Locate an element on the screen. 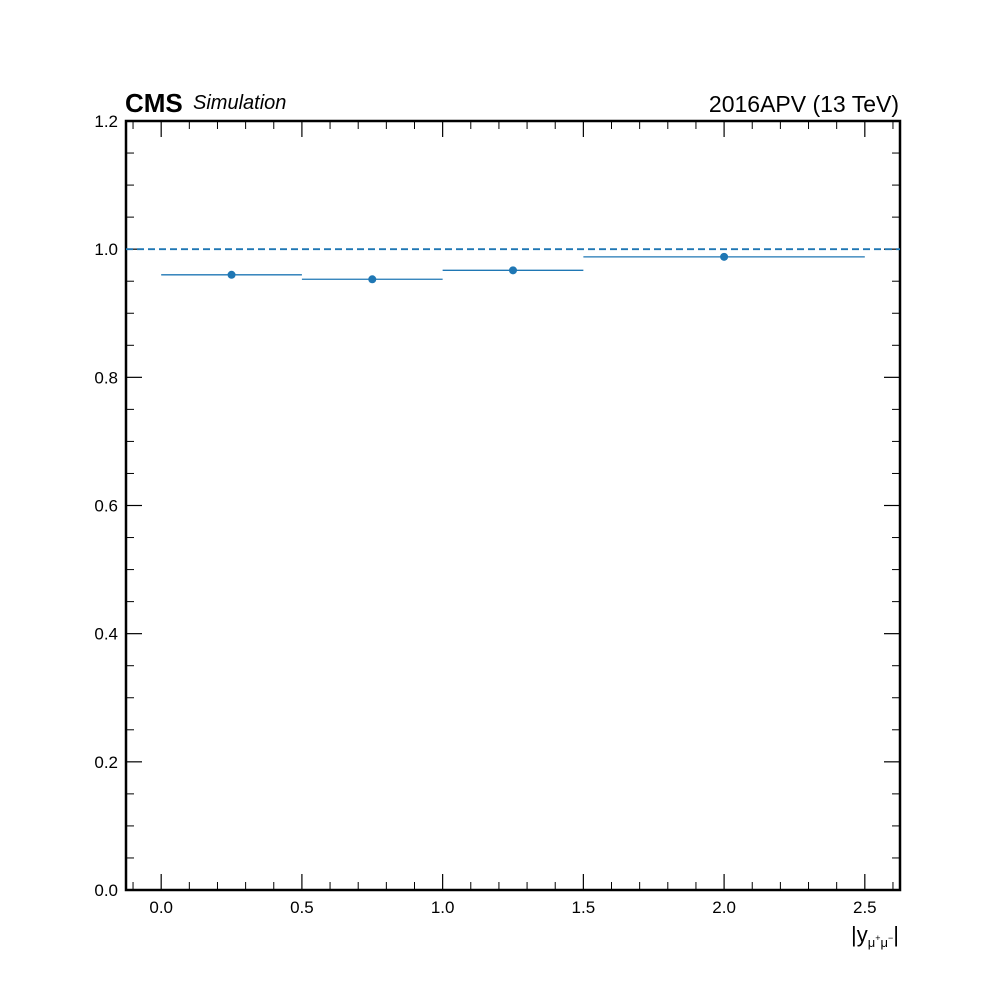  x-tick-label: 2.5 is located at coordinates (865, 907).